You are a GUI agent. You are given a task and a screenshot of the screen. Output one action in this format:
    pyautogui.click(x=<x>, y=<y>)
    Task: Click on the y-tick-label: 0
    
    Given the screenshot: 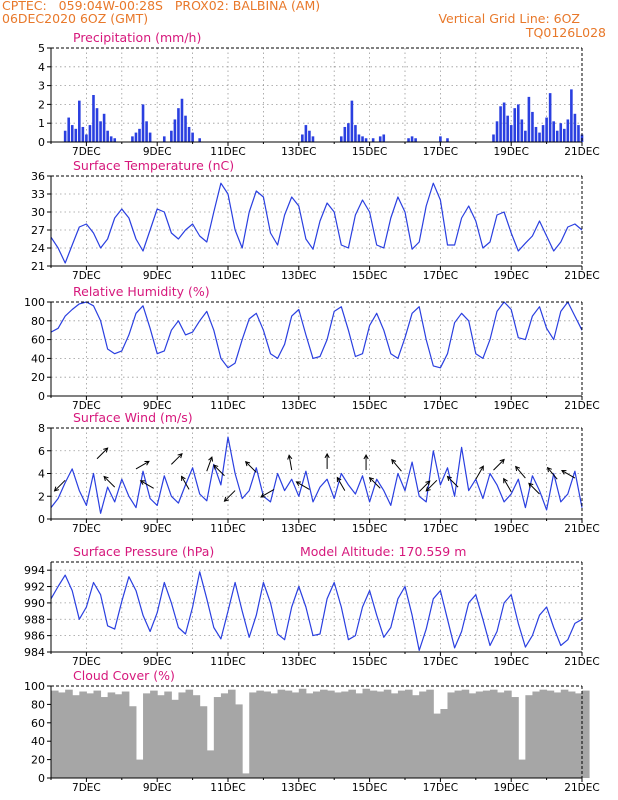 What is the action you would take?
    pyautogui.click(x=41, y=778)
    